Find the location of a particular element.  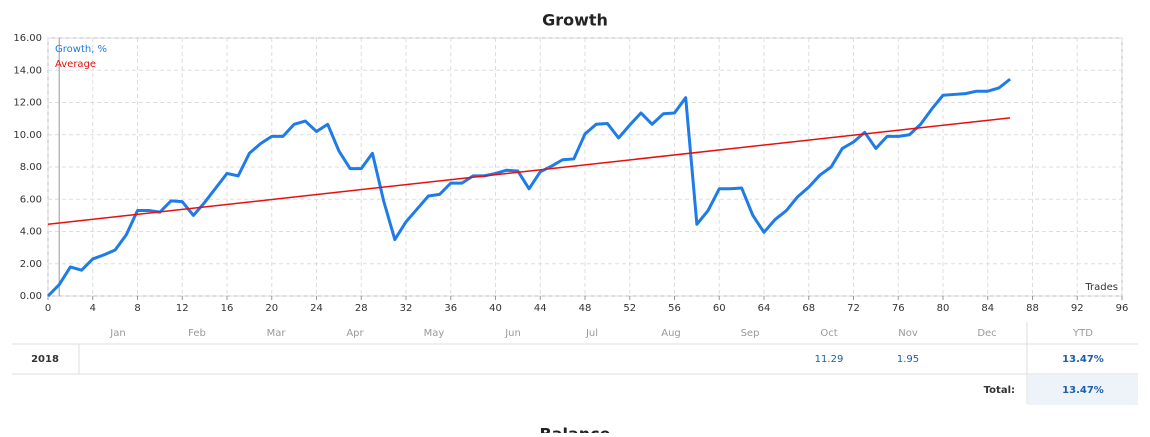

month-header: Nov is located at coordinates (908, 333).